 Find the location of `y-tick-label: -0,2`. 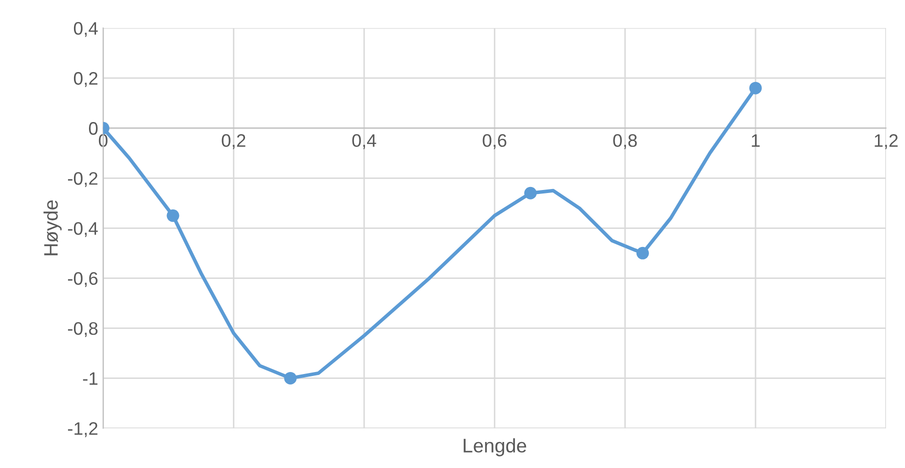

y-tick-label: -0,2 is located at coordinates (83, 179).